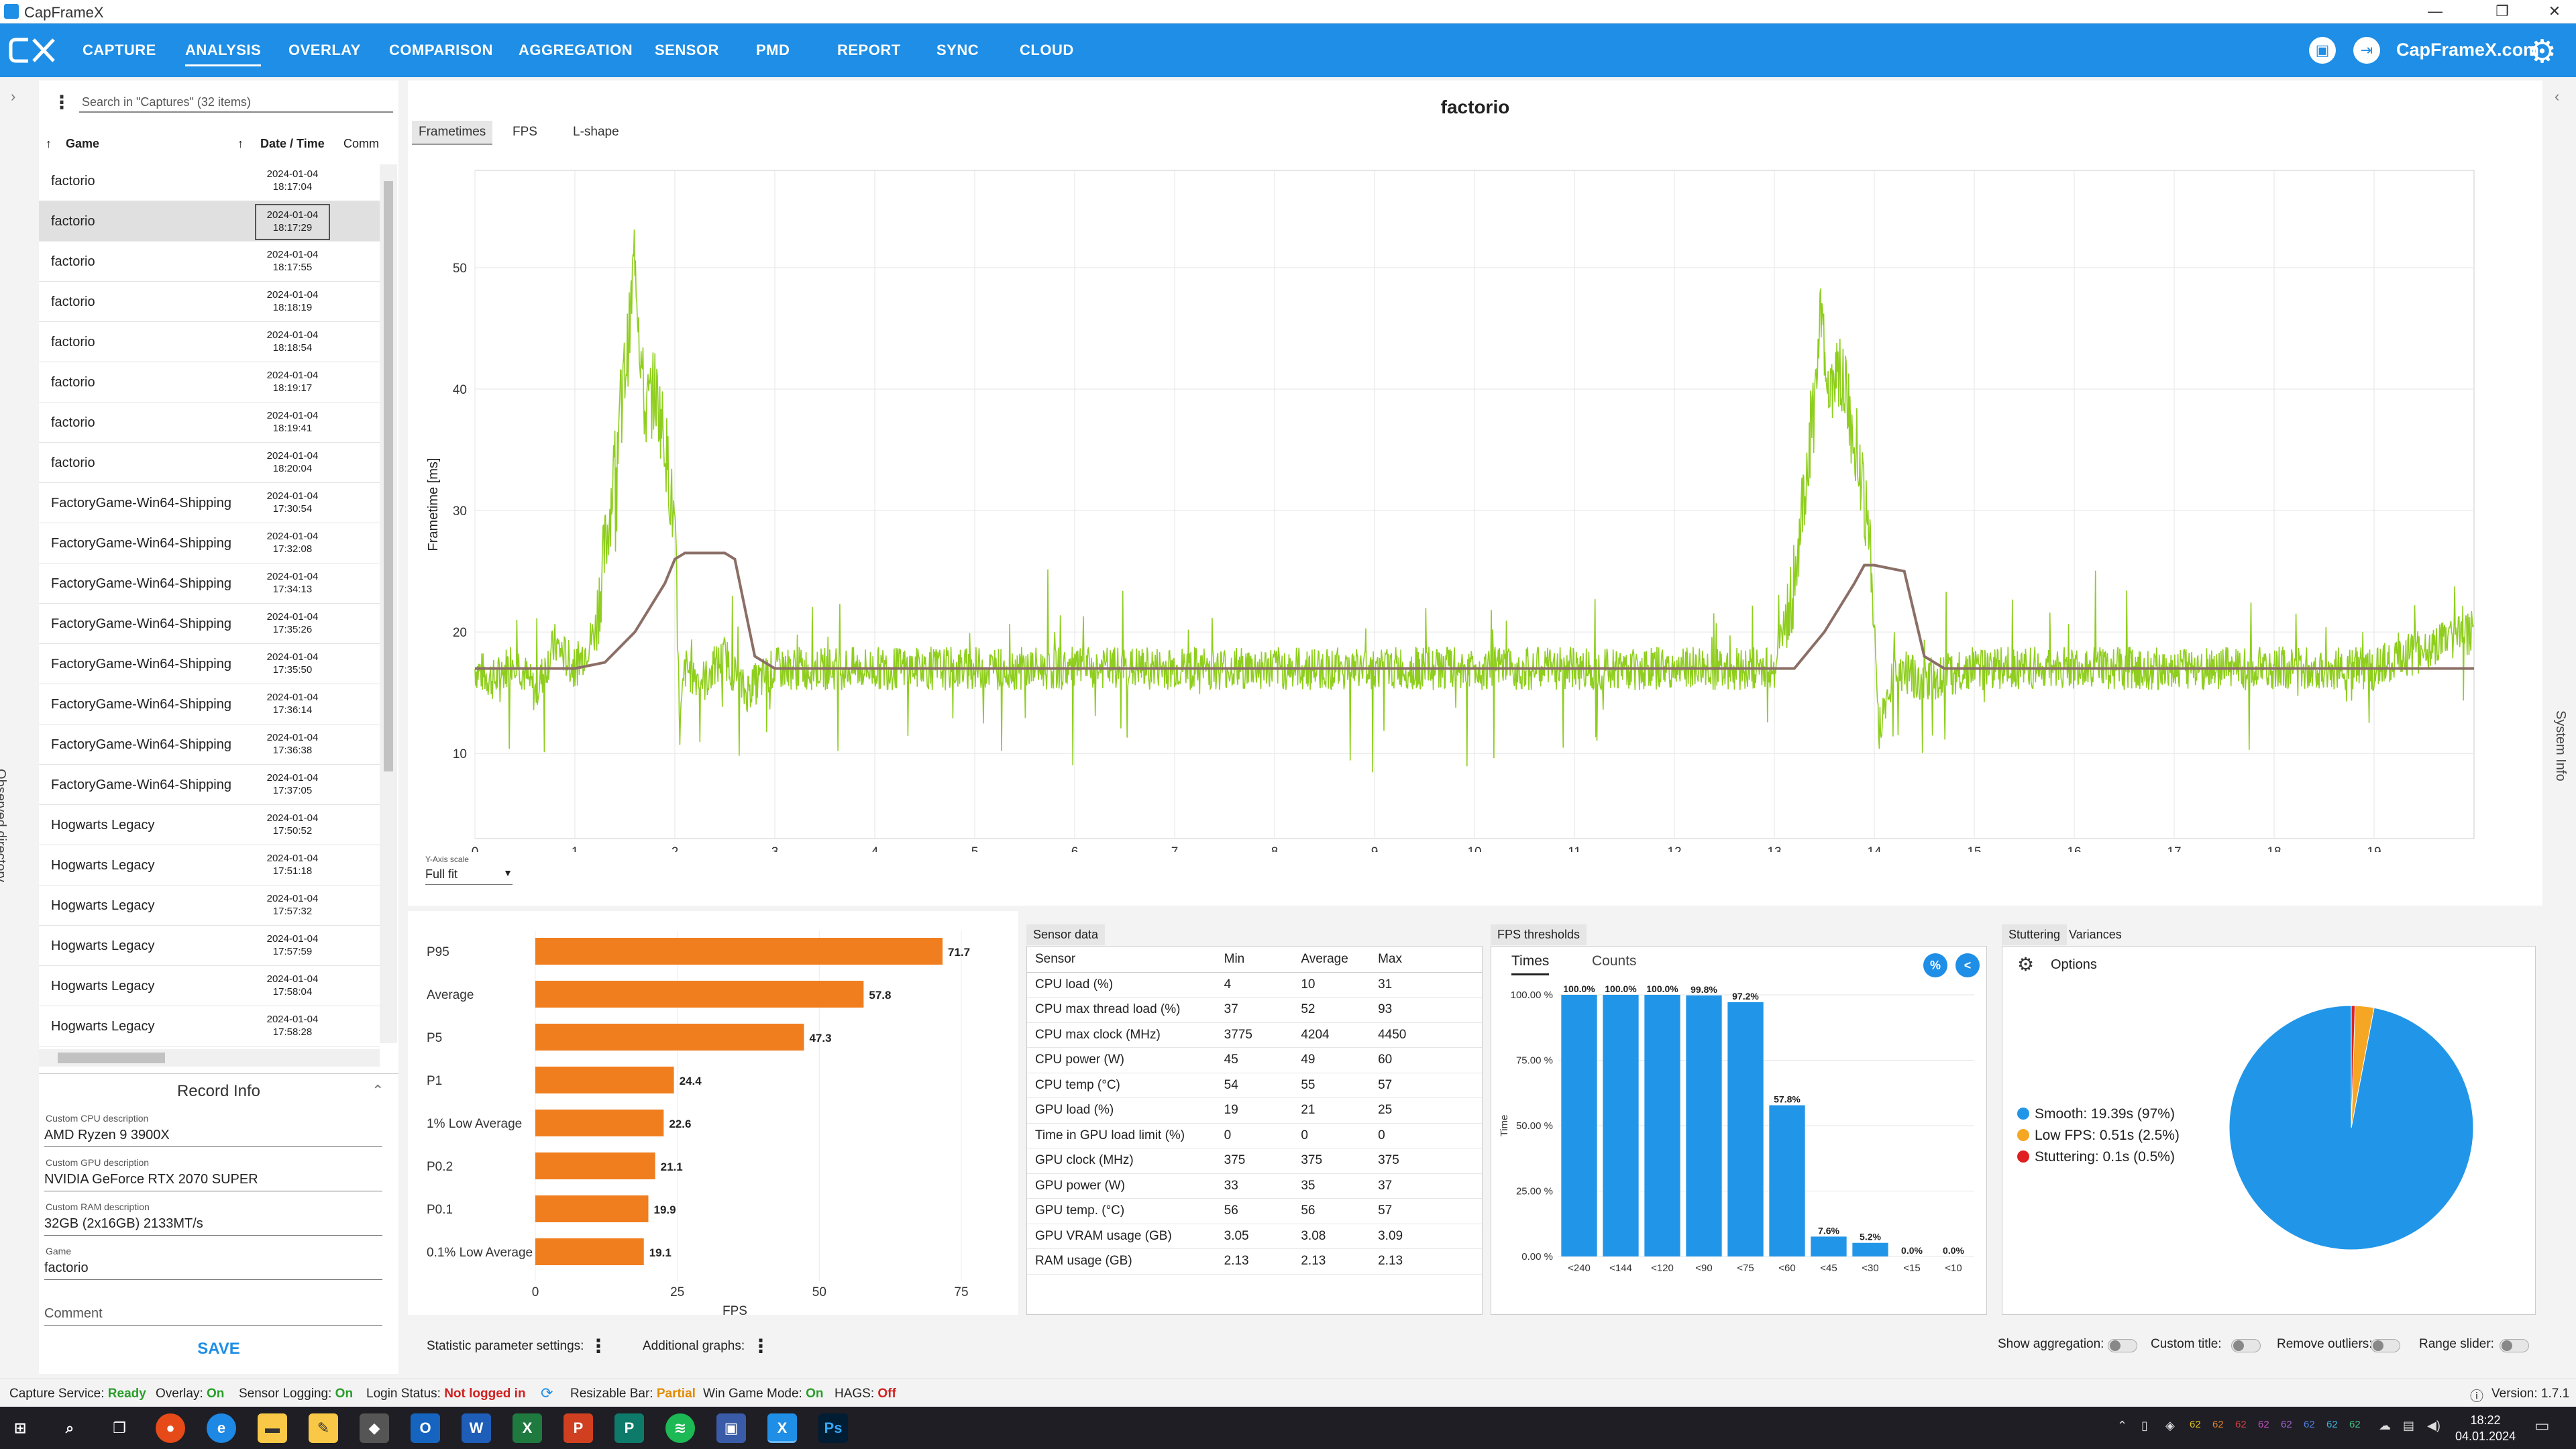  Describe the element at coordinates (629, 1428) in the screenshot. I see `publisher-icon: P` at that location.